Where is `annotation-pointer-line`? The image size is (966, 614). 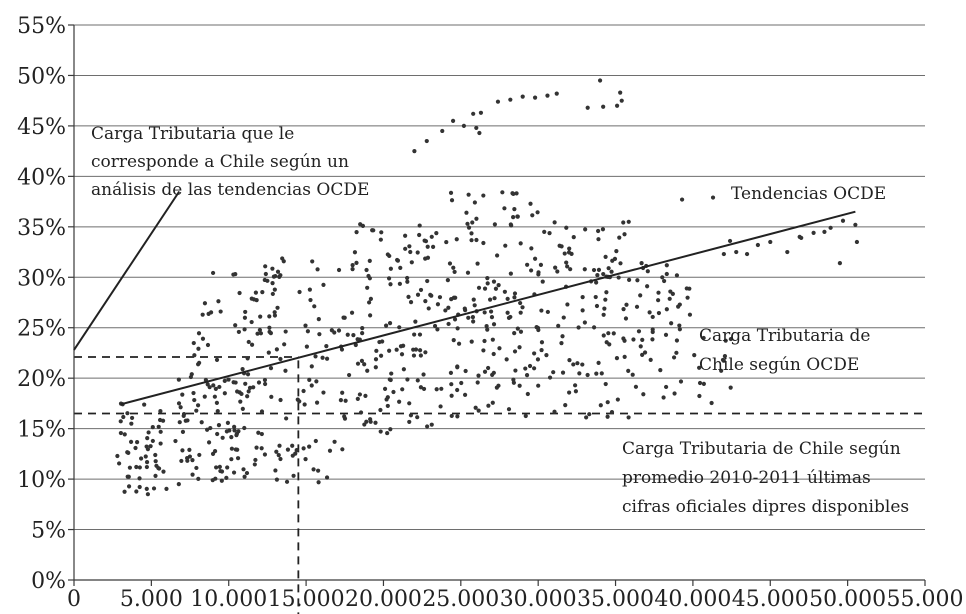 annotation-pointer-line is located at coordinates (127, 270).